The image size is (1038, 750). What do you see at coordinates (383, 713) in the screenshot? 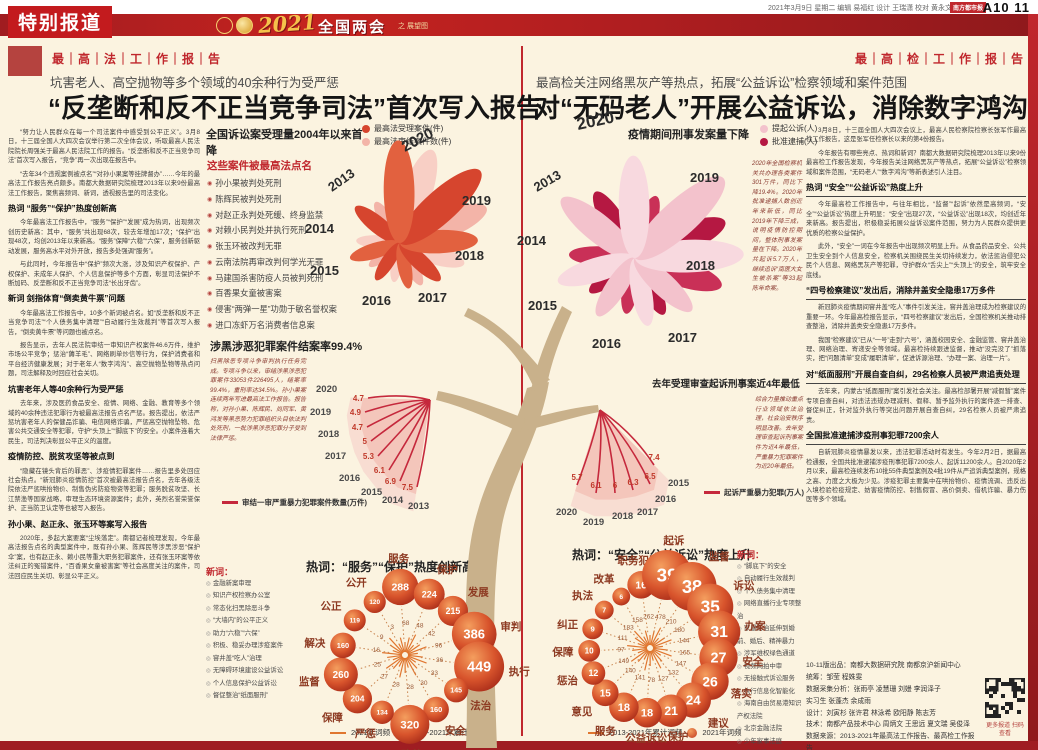
I see `bubble-value: 134` at bounding box center [383, 713].